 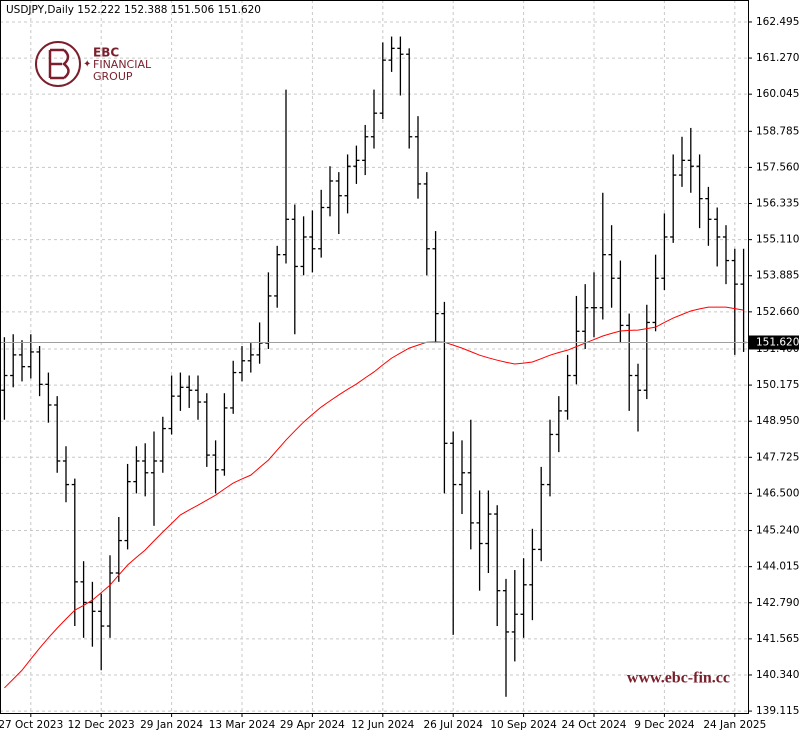 I want to click on y-tick-label: 144.015, so click(x=777, y=567).